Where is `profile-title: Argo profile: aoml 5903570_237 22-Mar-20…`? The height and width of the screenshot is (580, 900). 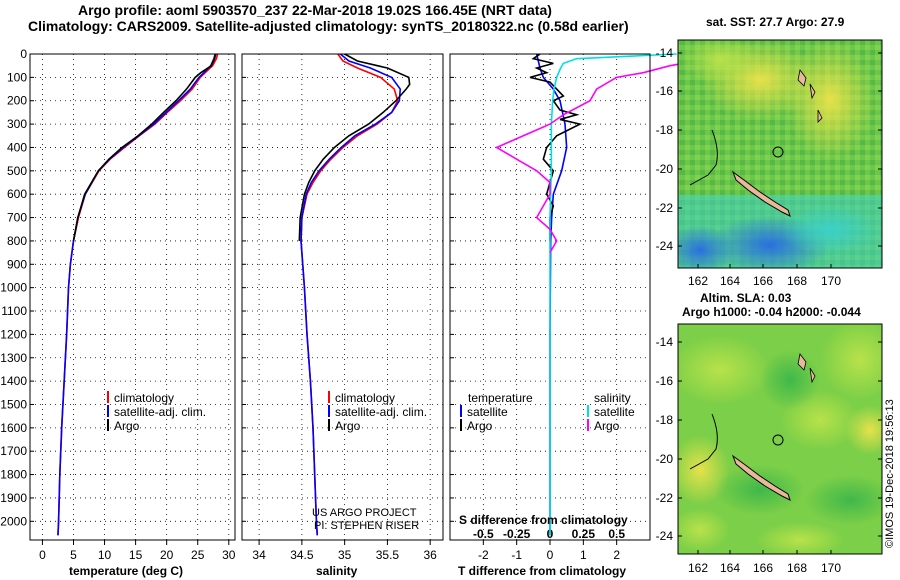 profile-title: Argo profile: aoml 5903570_237 22-Mar-20… is located at coordinates (315, 10).